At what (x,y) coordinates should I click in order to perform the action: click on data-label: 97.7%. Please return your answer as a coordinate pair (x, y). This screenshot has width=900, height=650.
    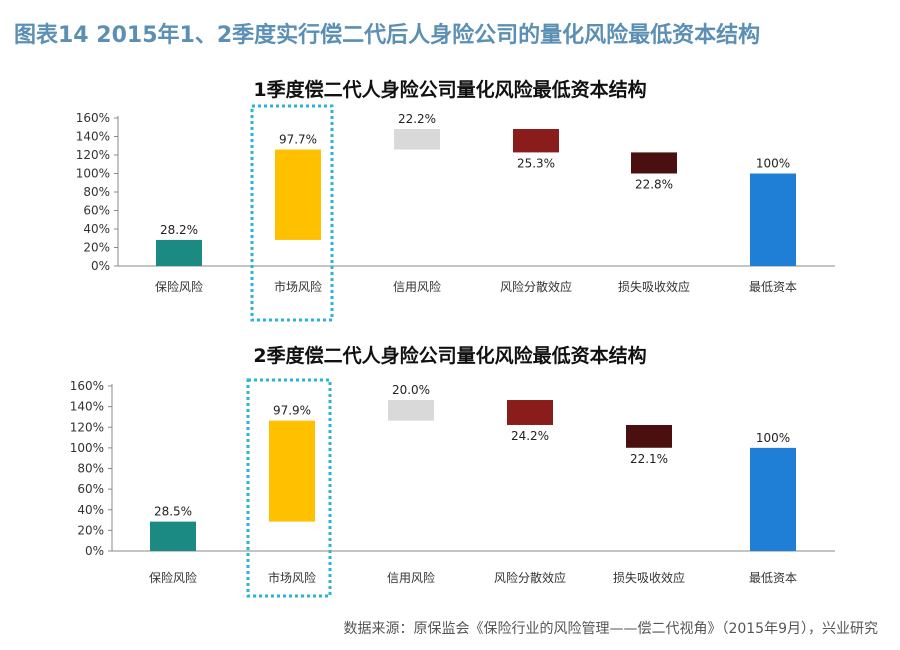
    Looking at the image, I should click on (298, 140).